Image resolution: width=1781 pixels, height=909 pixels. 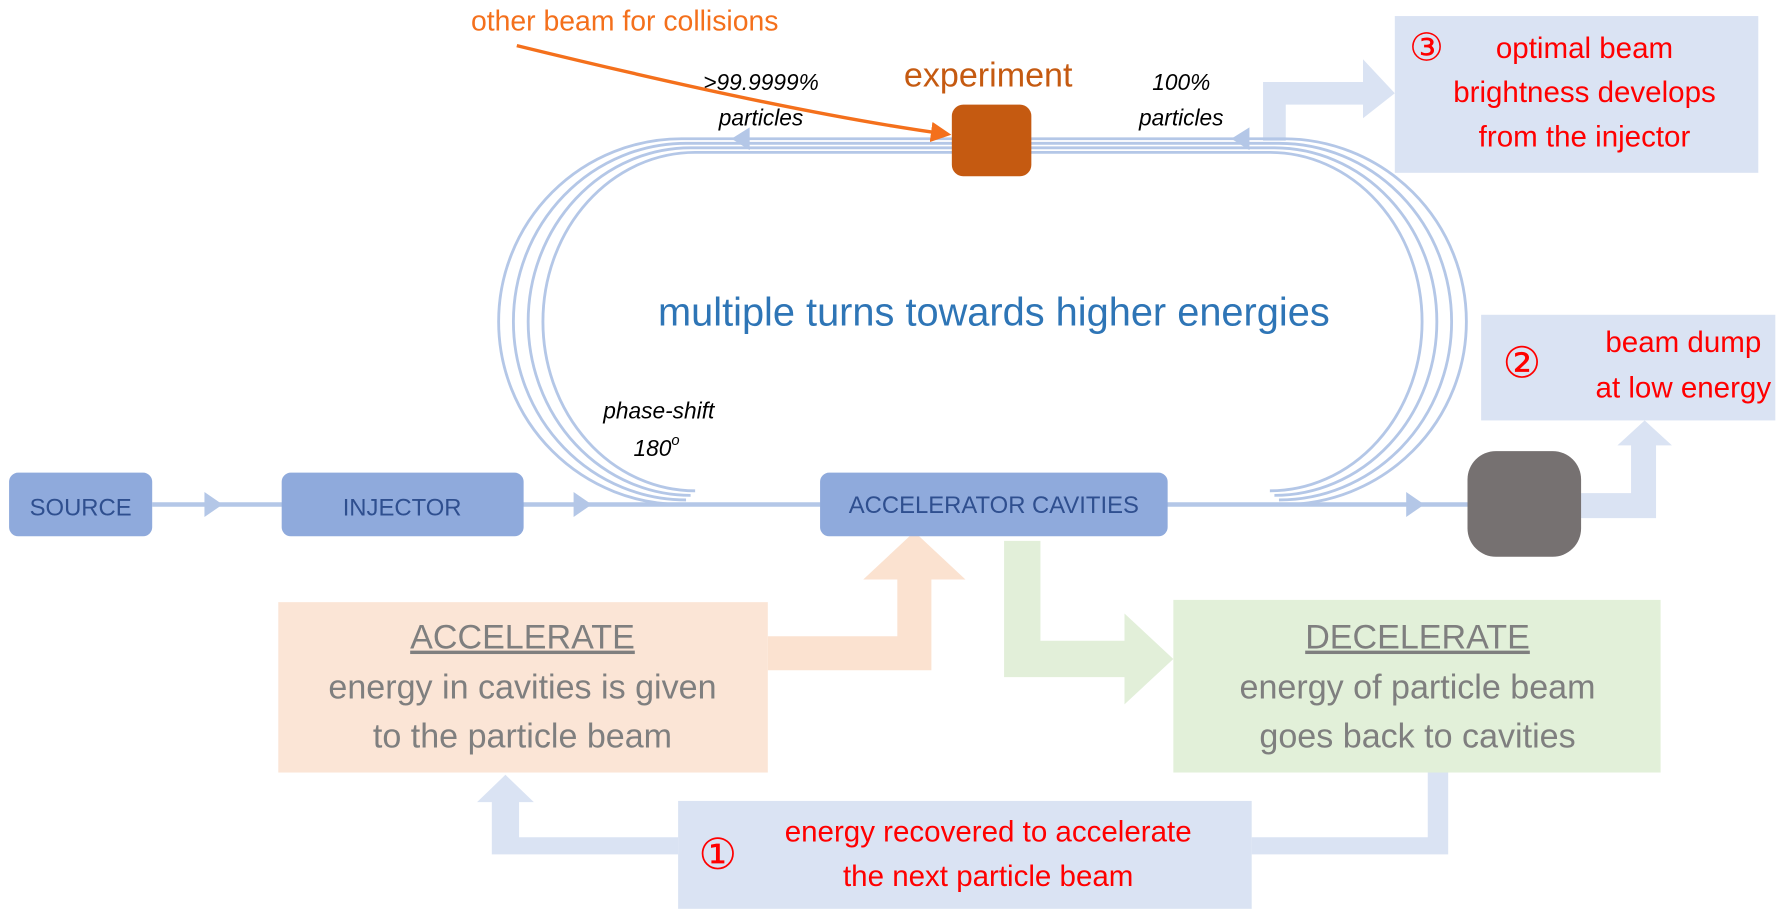 I want to click on particles-label: 100%, so click(x=1181, y=82).